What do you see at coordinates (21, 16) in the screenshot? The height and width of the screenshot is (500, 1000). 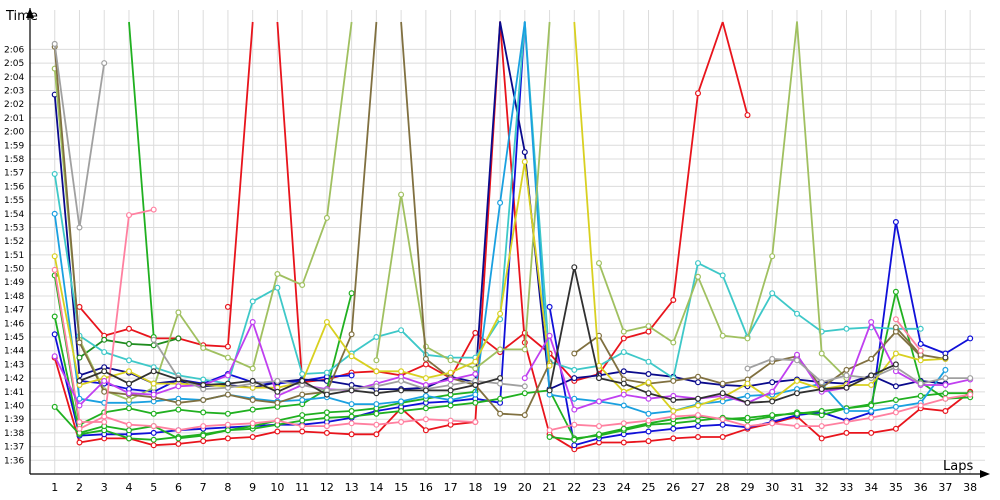 I see `y-axis-title: Time` at bounding box center [21, 16].